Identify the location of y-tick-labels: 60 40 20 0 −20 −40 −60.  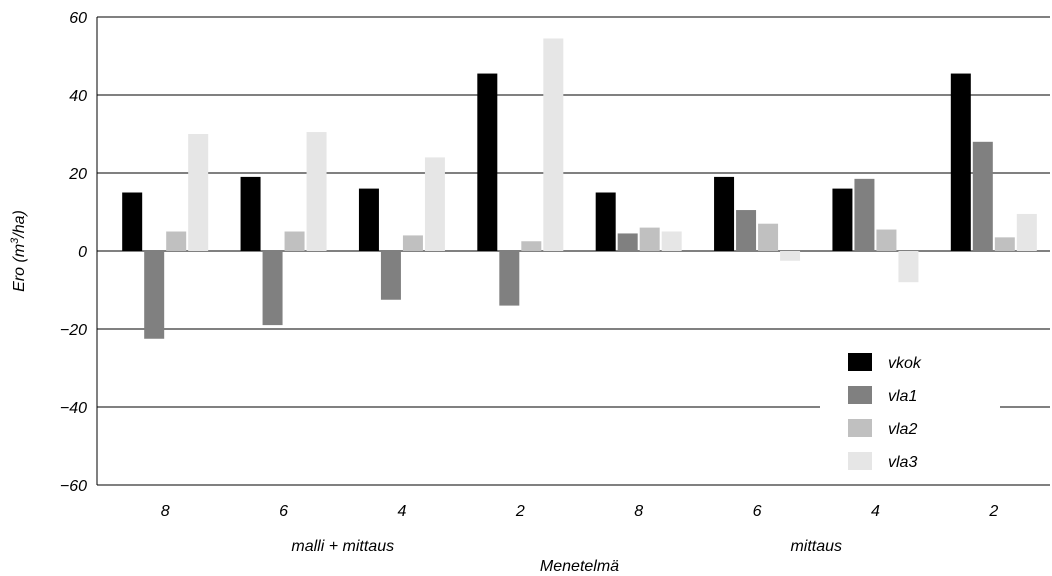
(73, 252).